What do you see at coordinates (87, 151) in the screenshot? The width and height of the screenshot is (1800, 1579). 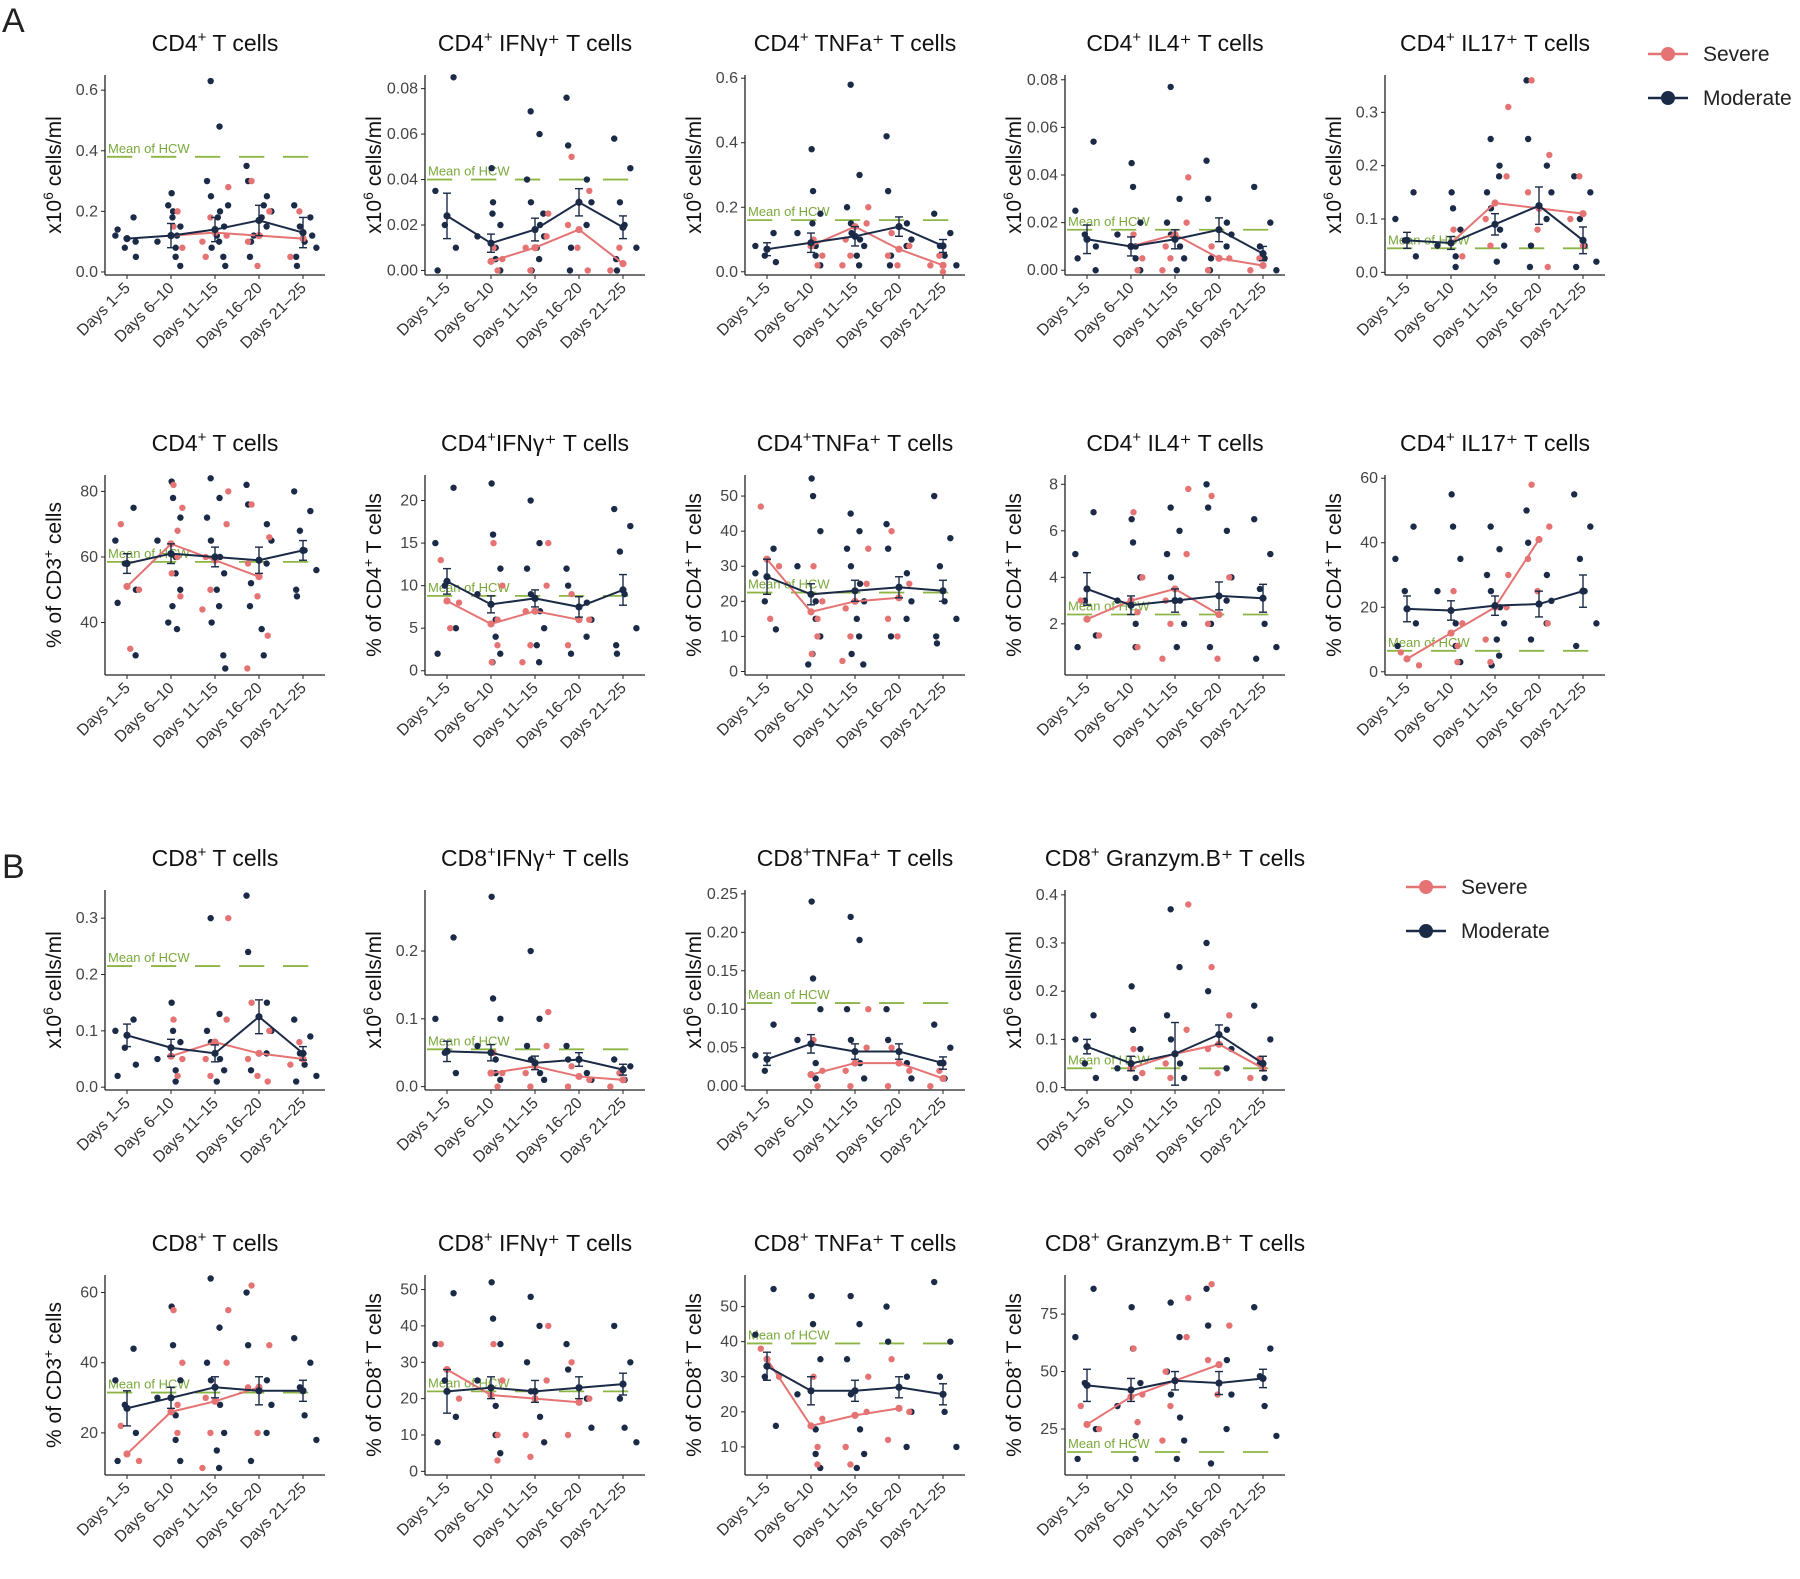 I see `y-tick-label: 0.4` at bounding box center [87, 151].